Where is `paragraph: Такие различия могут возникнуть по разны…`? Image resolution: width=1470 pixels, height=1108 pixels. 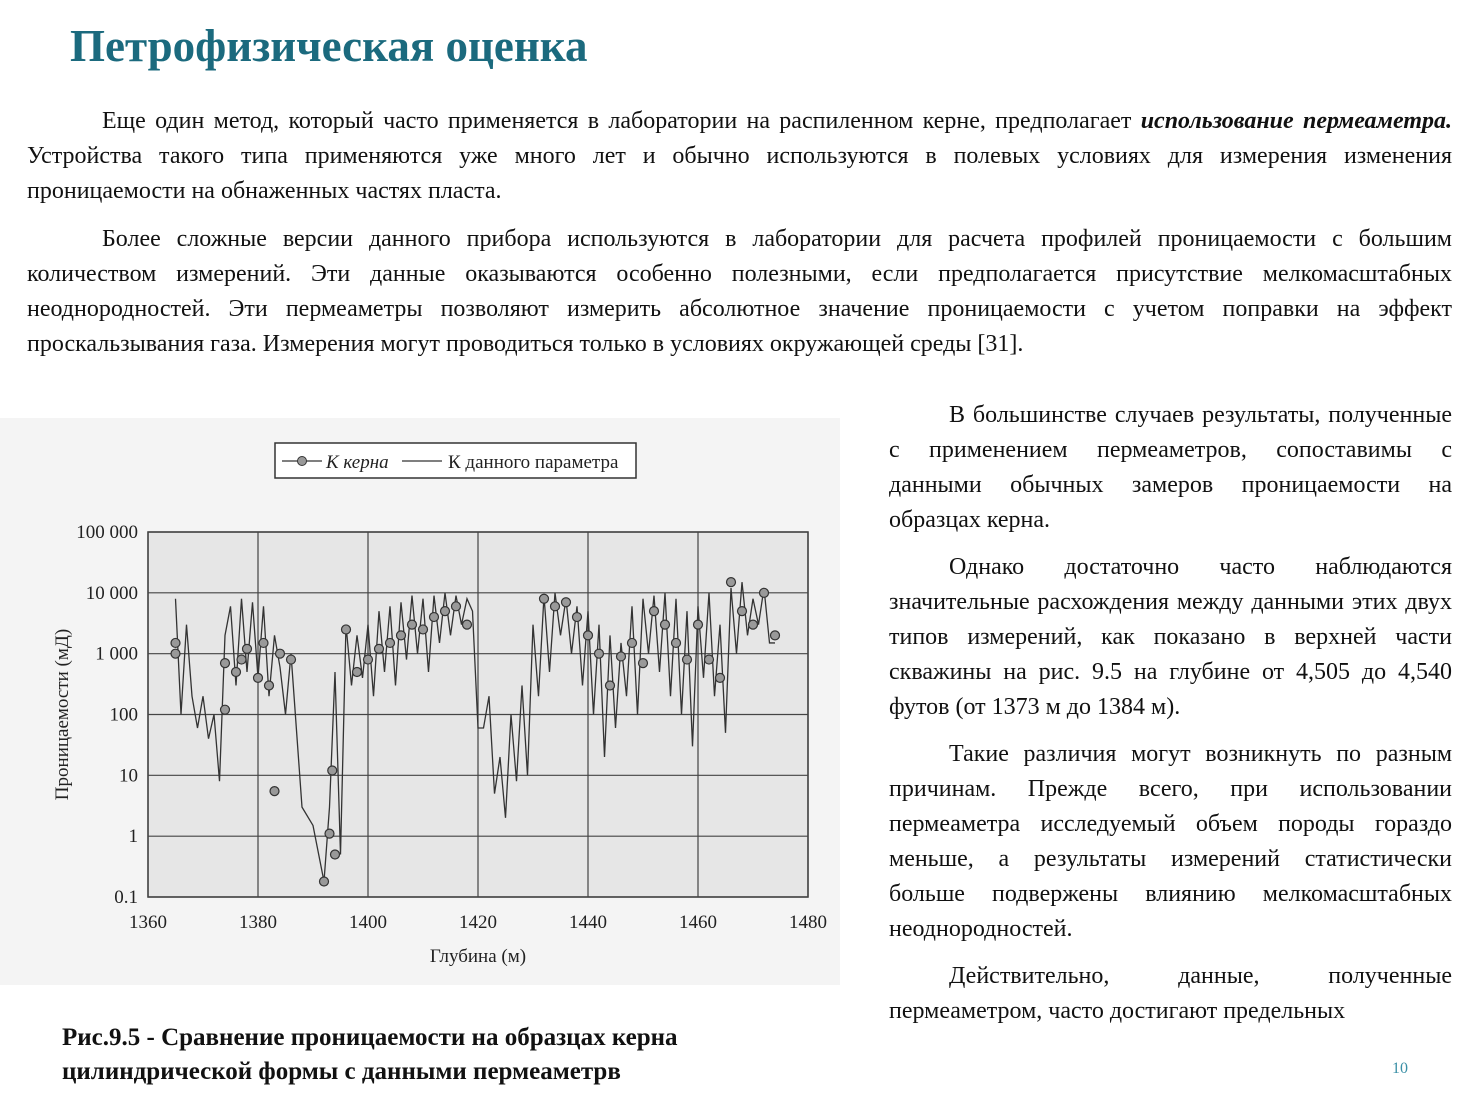 paragraph: Такие различия могут возникнуть по разны… is located at coordinates (1170, 841).